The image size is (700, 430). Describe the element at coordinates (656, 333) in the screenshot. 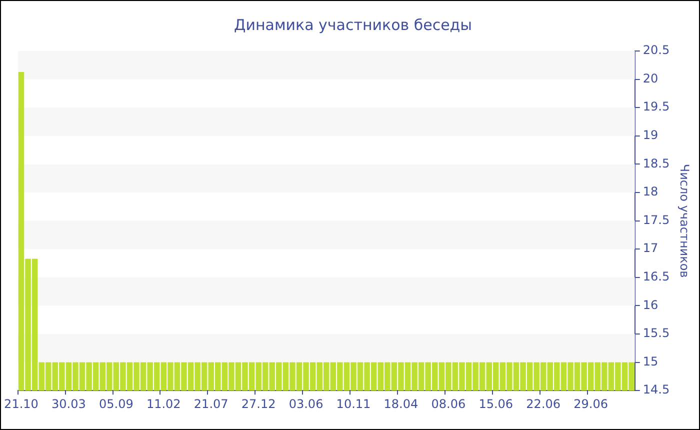

I see `y-tick-label: 15.5` at that location.